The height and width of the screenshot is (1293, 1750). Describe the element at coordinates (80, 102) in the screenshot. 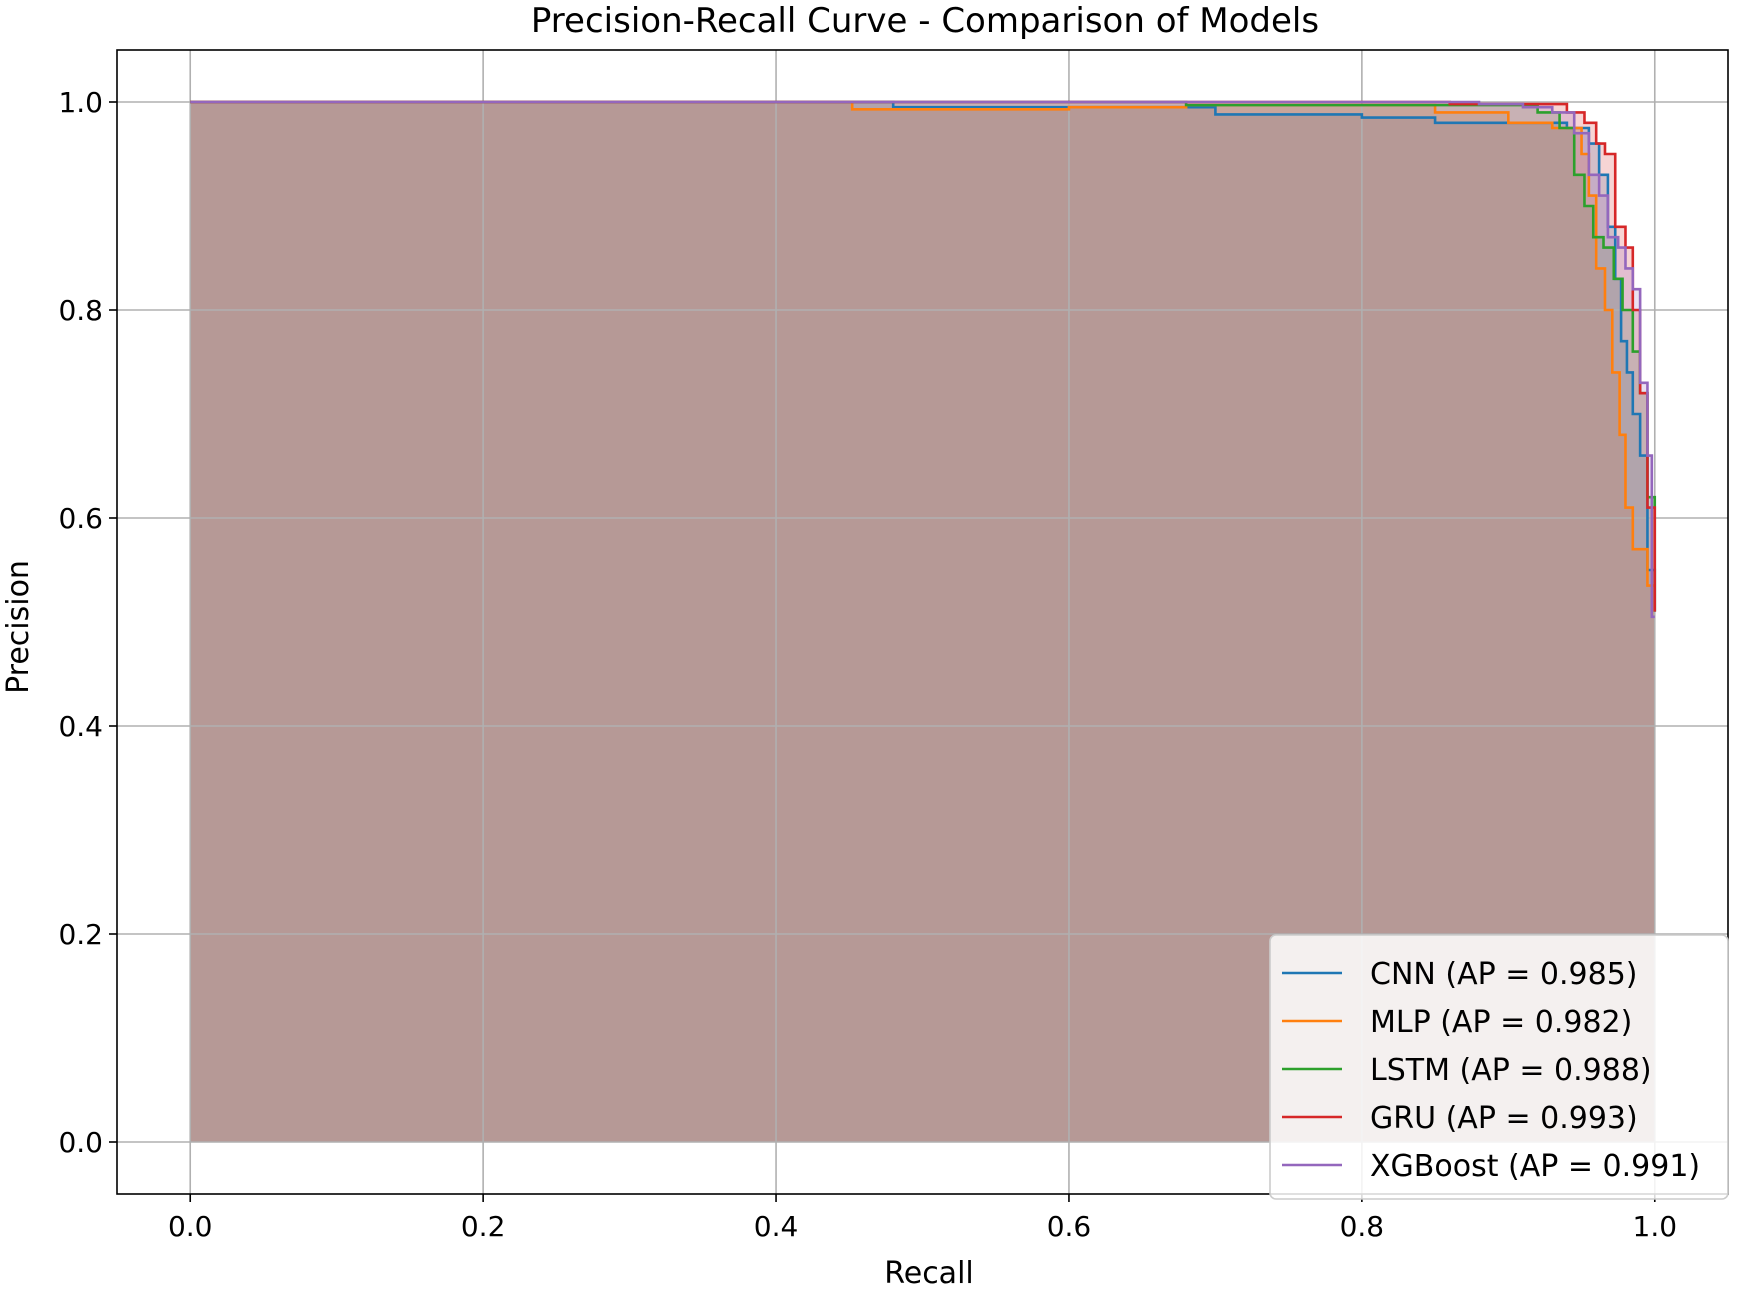

I see `y-tick-label-5: 1.0` at that location.